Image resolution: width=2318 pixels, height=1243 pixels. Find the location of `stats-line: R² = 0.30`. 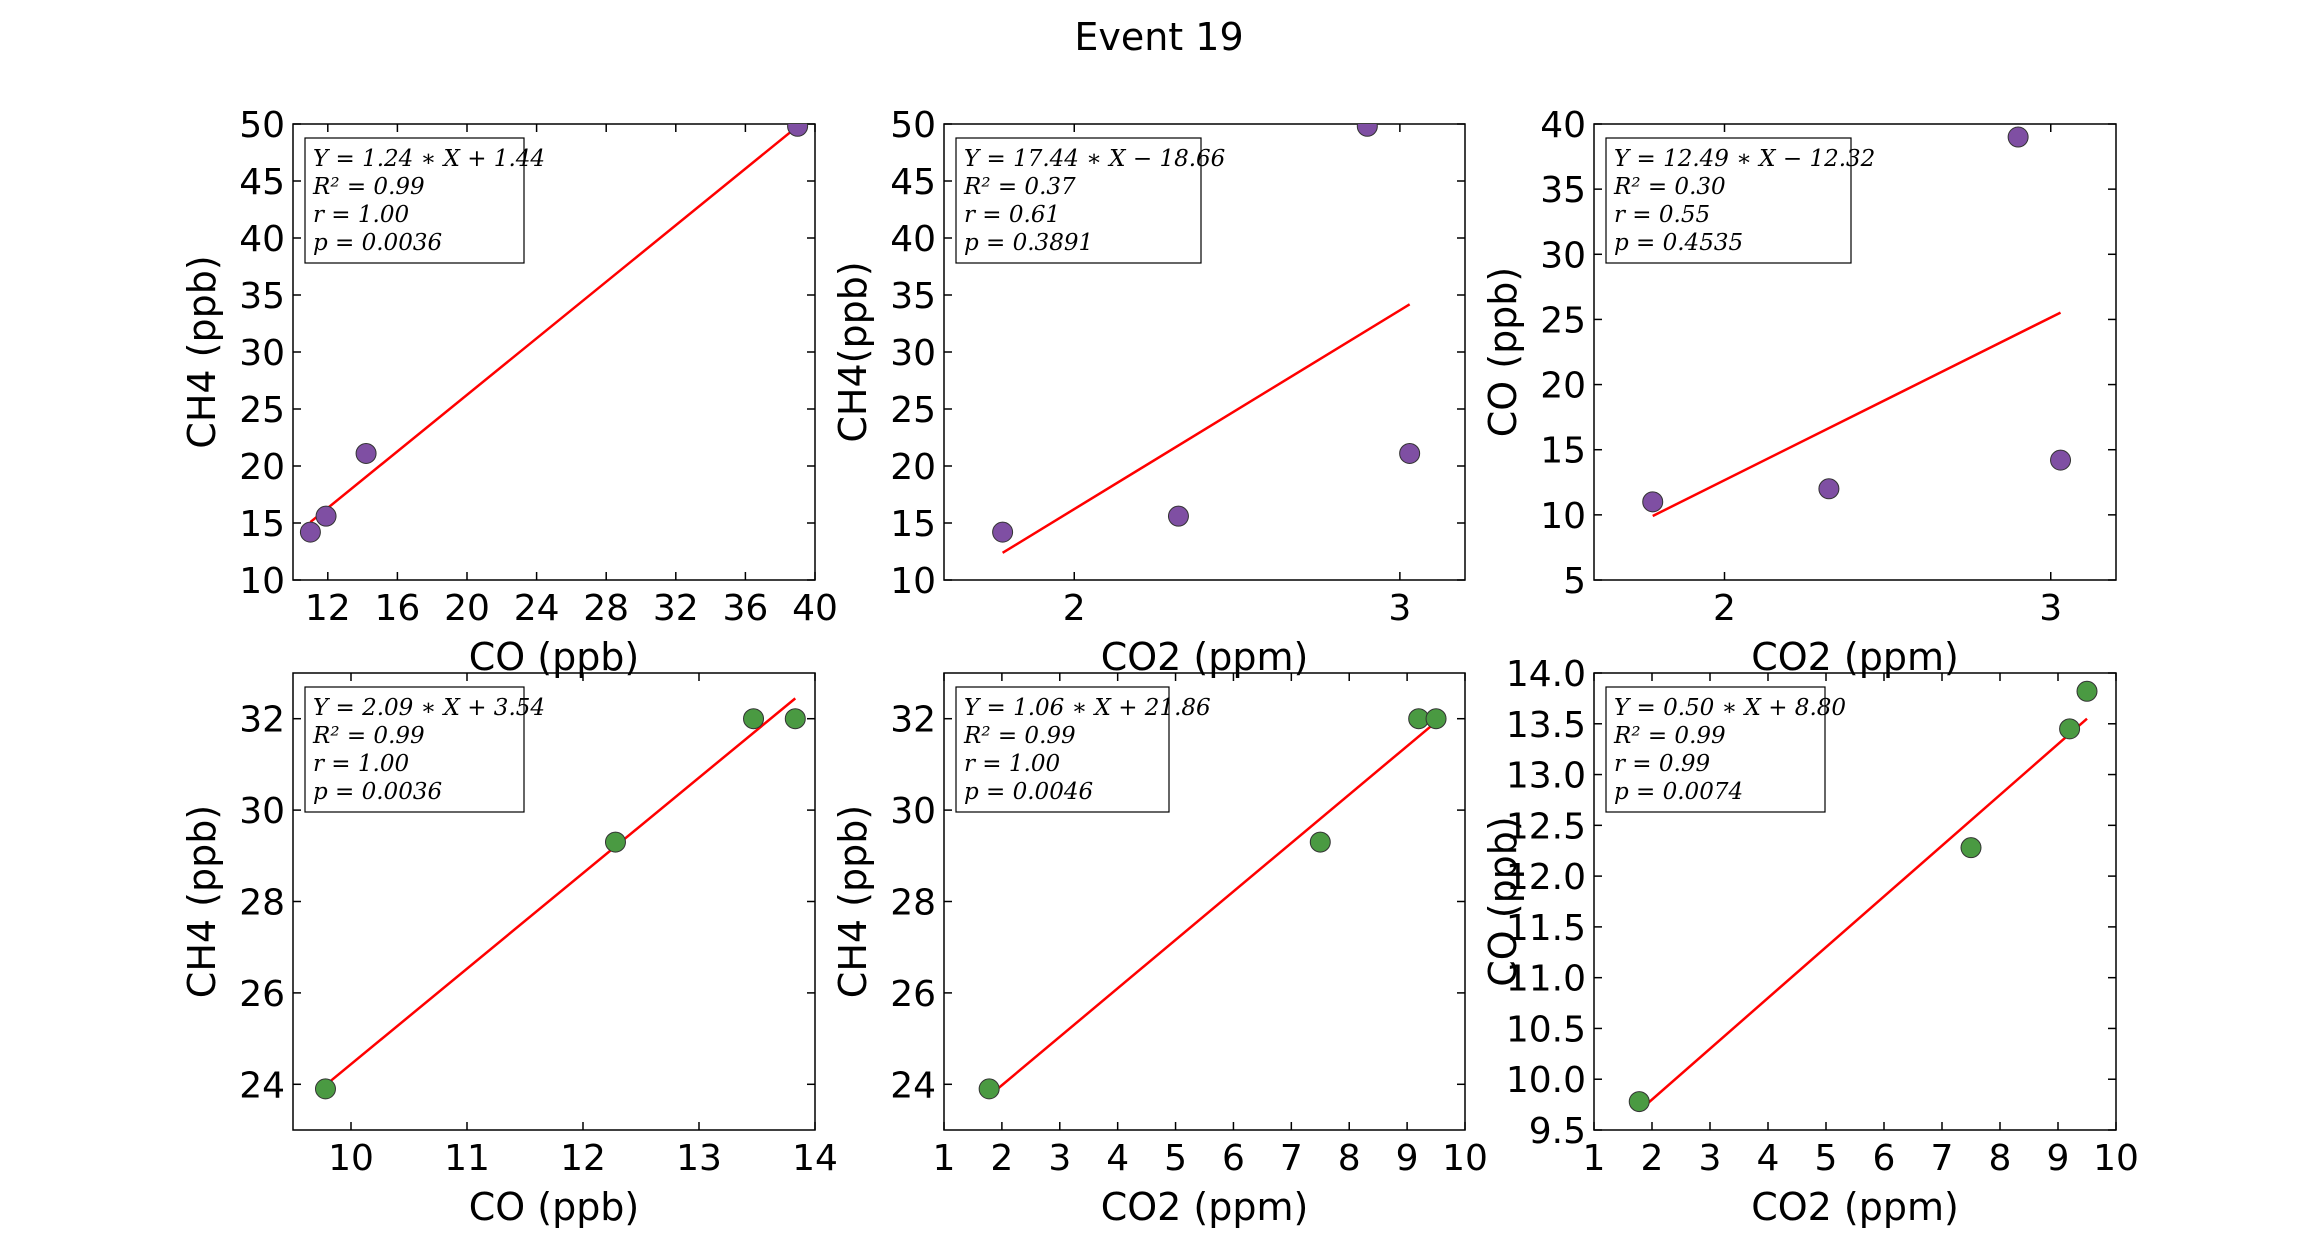

stats-line: R² = 0.30 is located at coordinates (1669, 187).